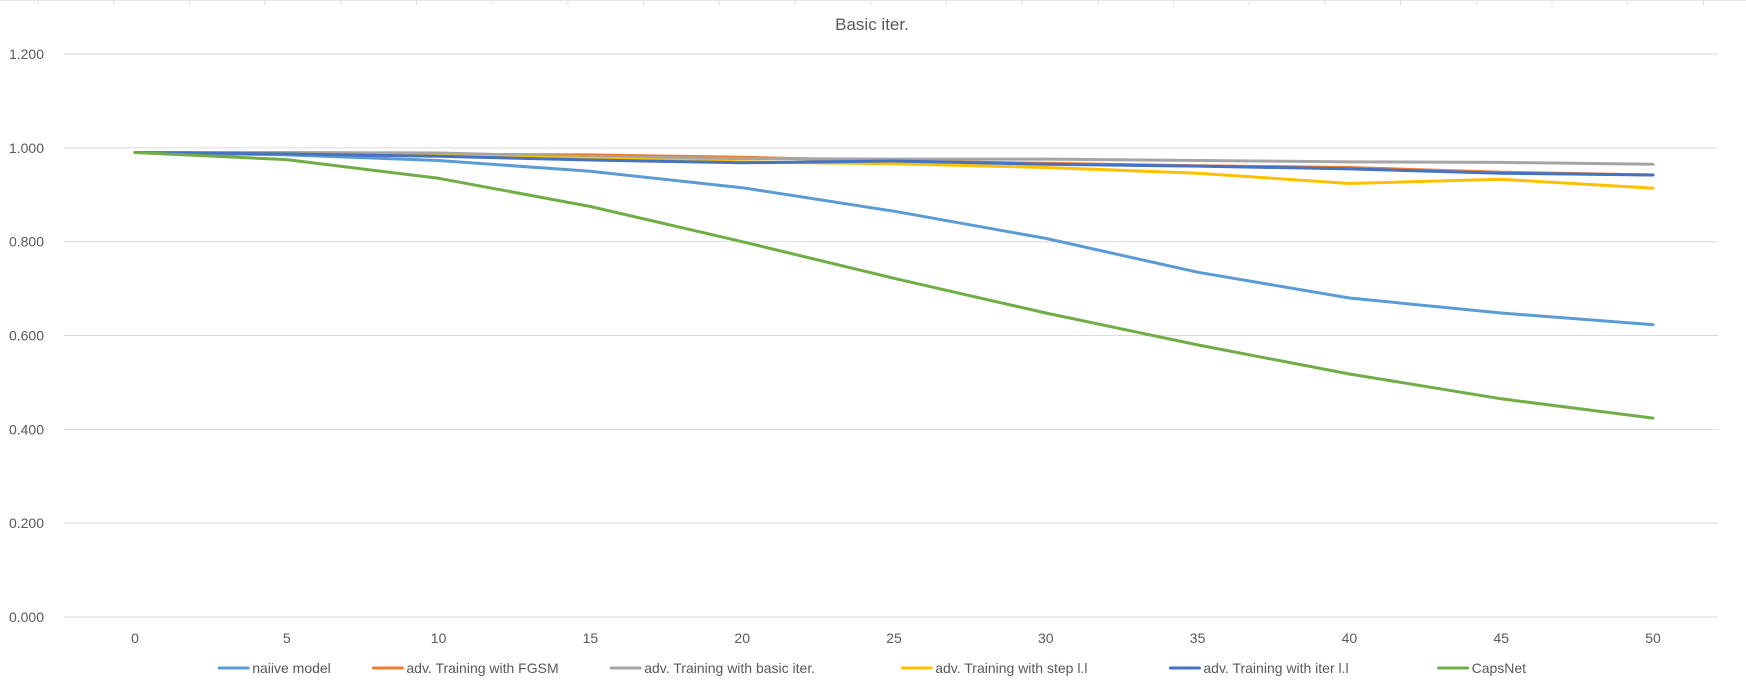 The width and height of the screenshot is (1746, 694). I want to click on x-tick-label: 20, so click(742, 638).